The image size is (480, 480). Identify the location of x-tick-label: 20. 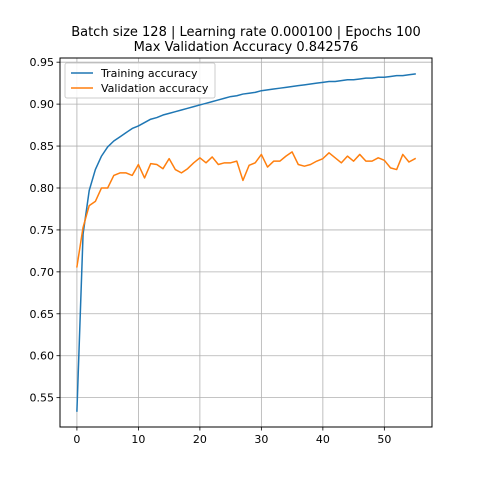
(200, 439).